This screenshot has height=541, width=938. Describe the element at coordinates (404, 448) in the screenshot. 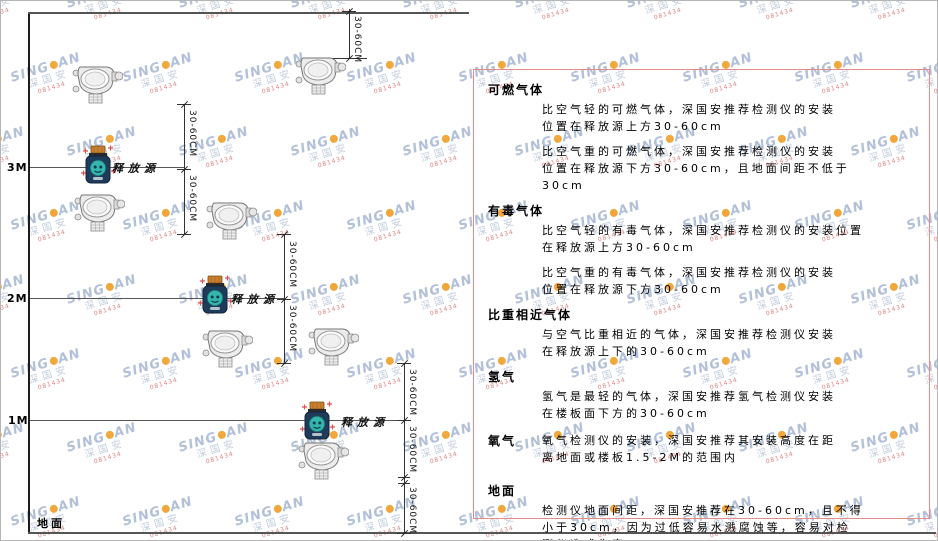

I see `dim-line-1m` at that location.